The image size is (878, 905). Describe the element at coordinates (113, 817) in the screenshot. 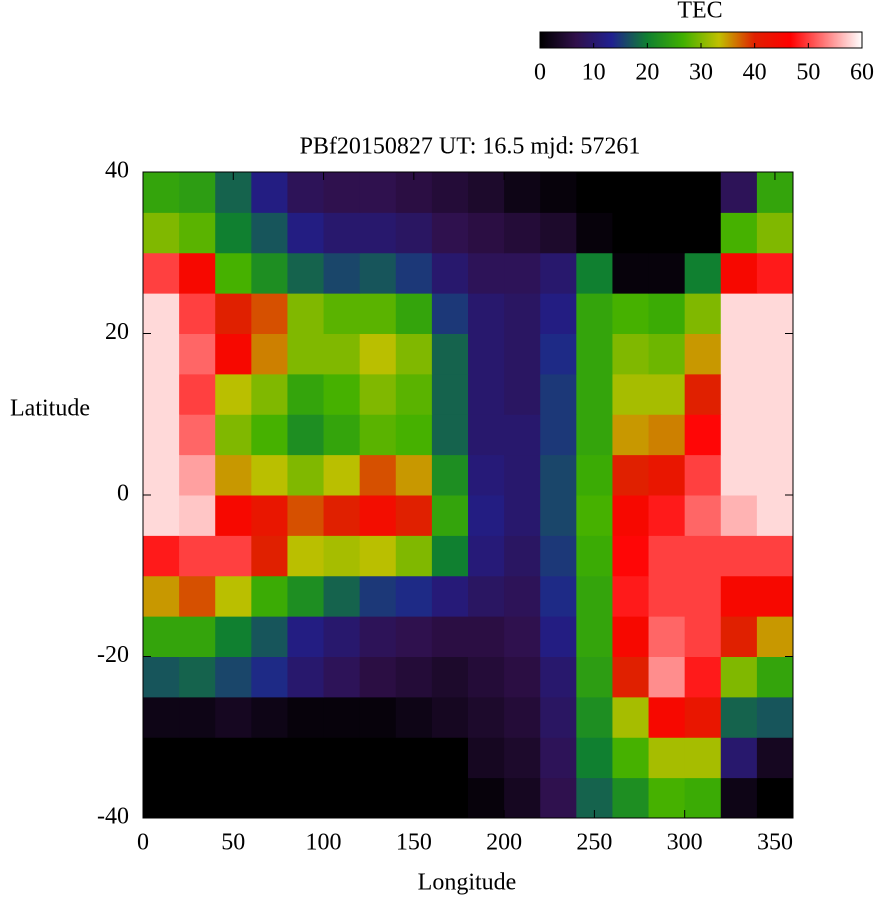

I see `y-tick-label: -40` at that location.